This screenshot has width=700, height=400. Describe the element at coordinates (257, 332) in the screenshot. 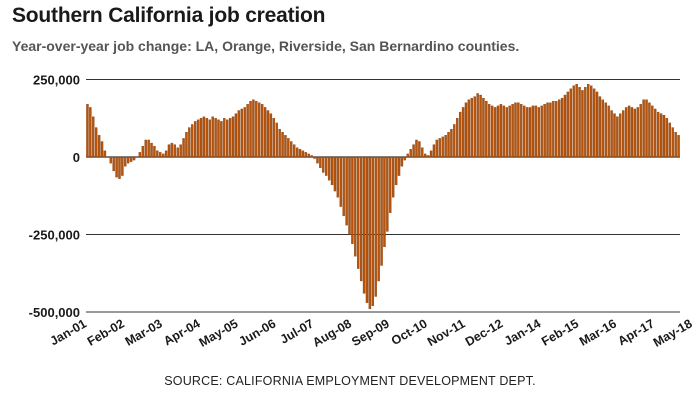

I see `x-tick-label: Jun-06` at that location.